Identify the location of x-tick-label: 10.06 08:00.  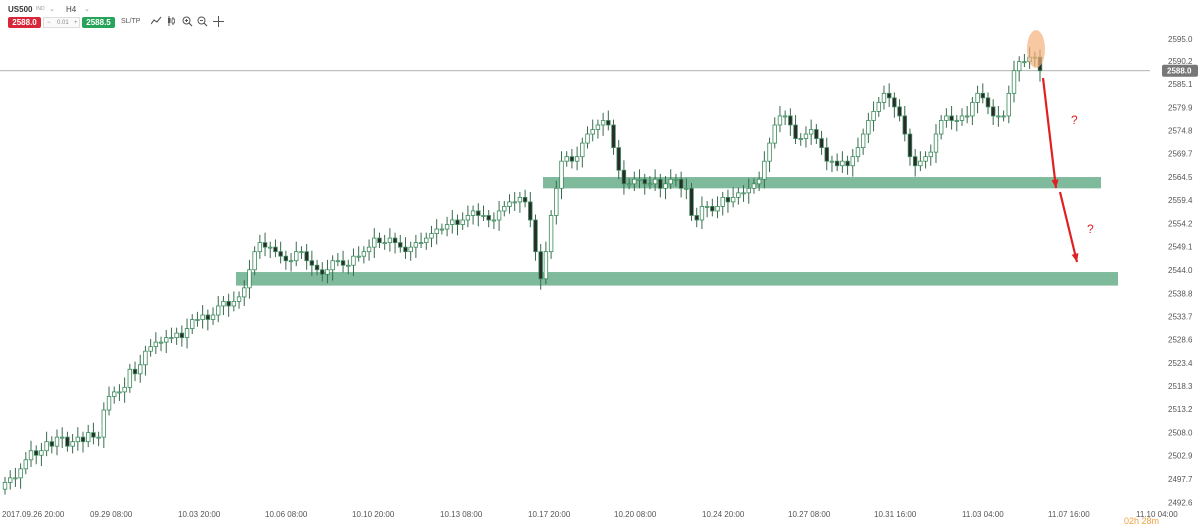
(286, 514).